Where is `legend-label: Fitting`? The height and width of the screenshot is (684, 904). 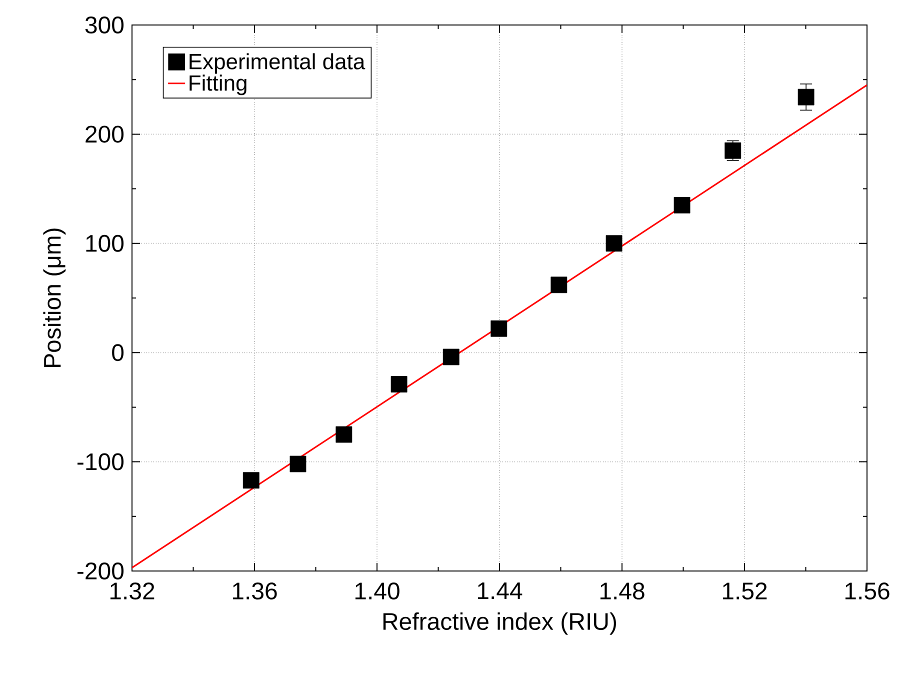
legend-label: Fitting is located at coordinates (218, 85).